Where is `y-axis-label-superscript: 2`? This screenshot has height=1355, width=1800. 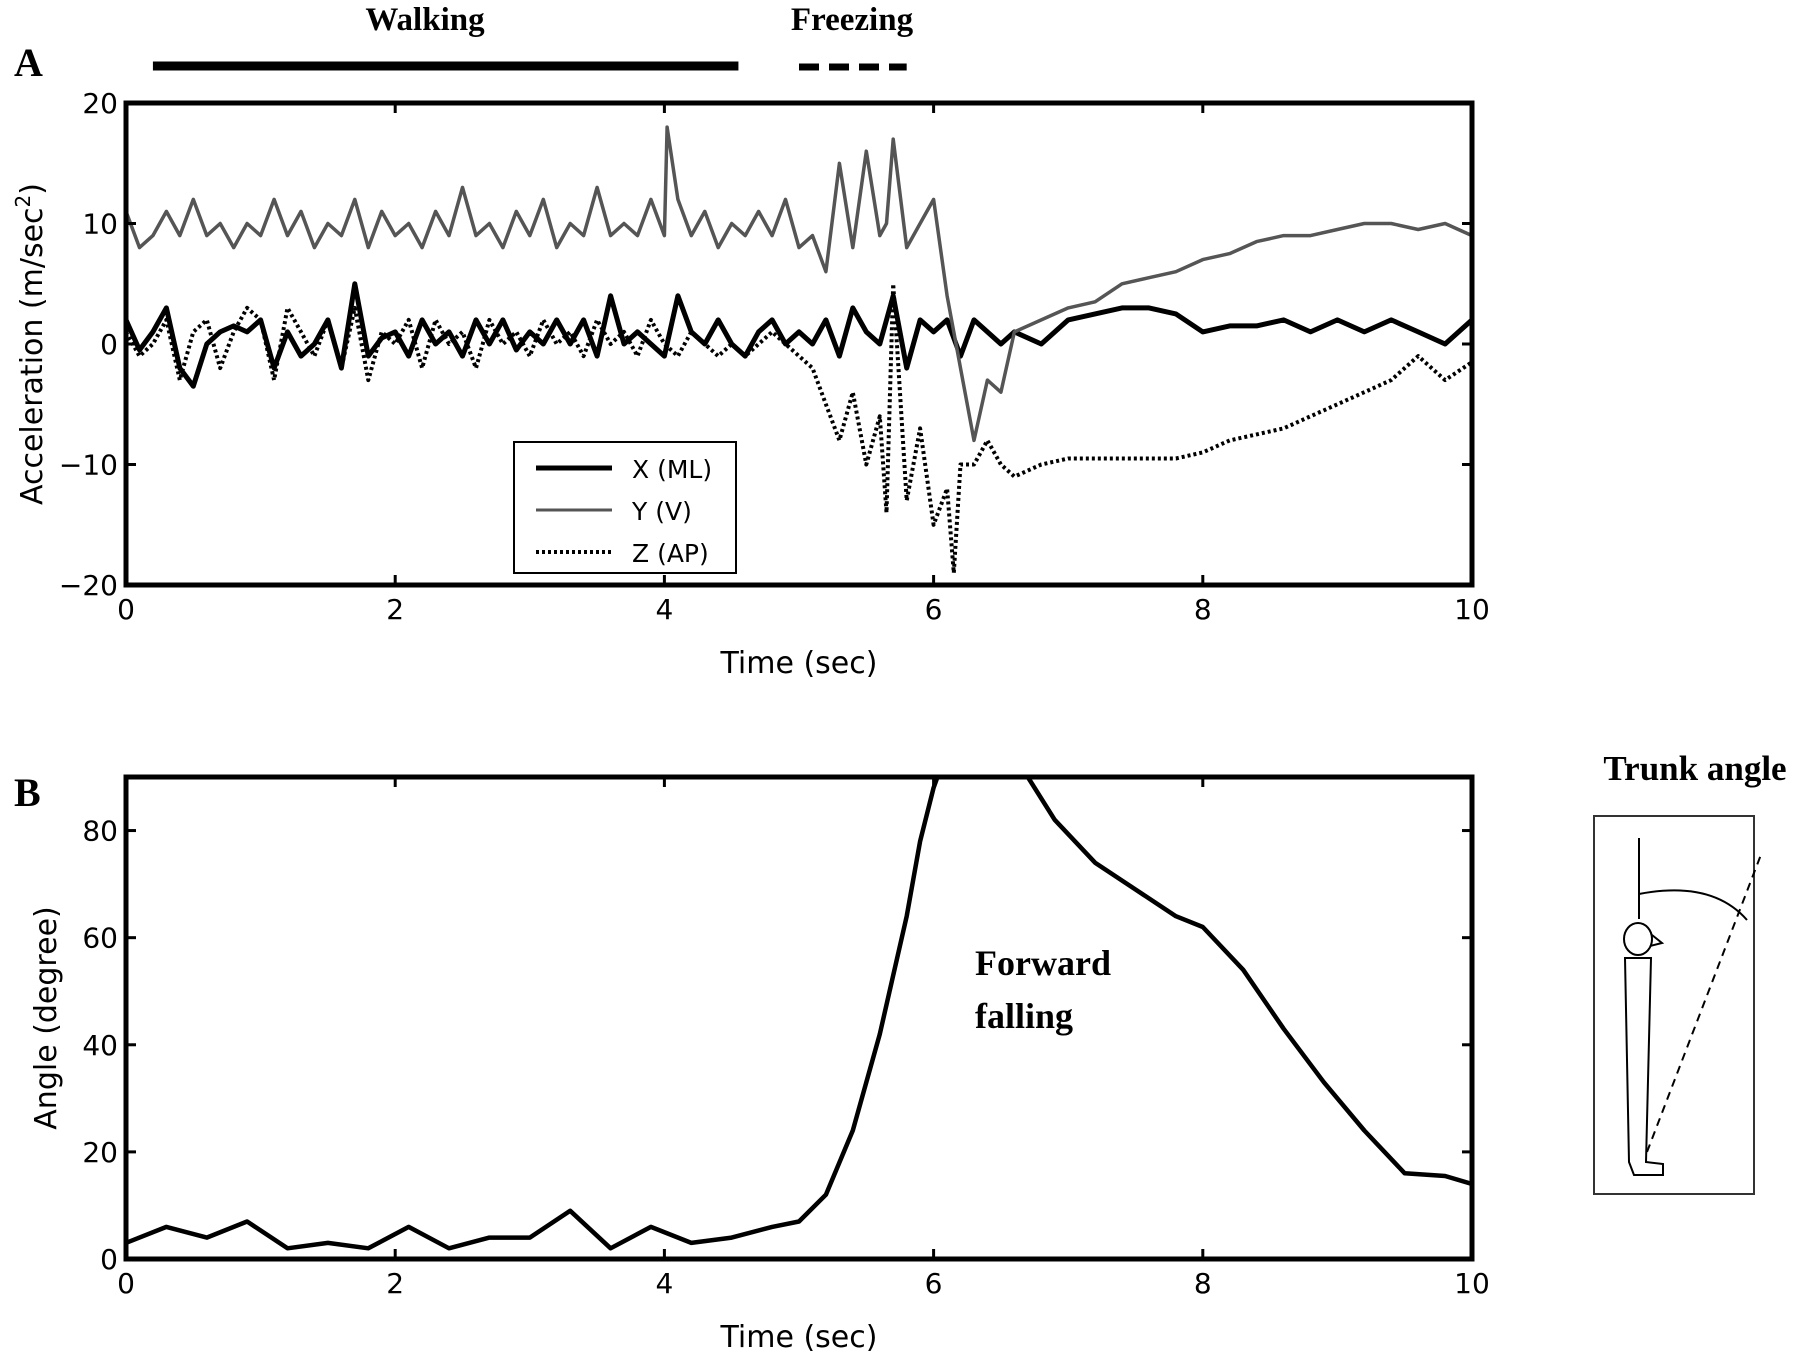
y-axis-label-superscript: 2 is located at coordinates (23, 201).